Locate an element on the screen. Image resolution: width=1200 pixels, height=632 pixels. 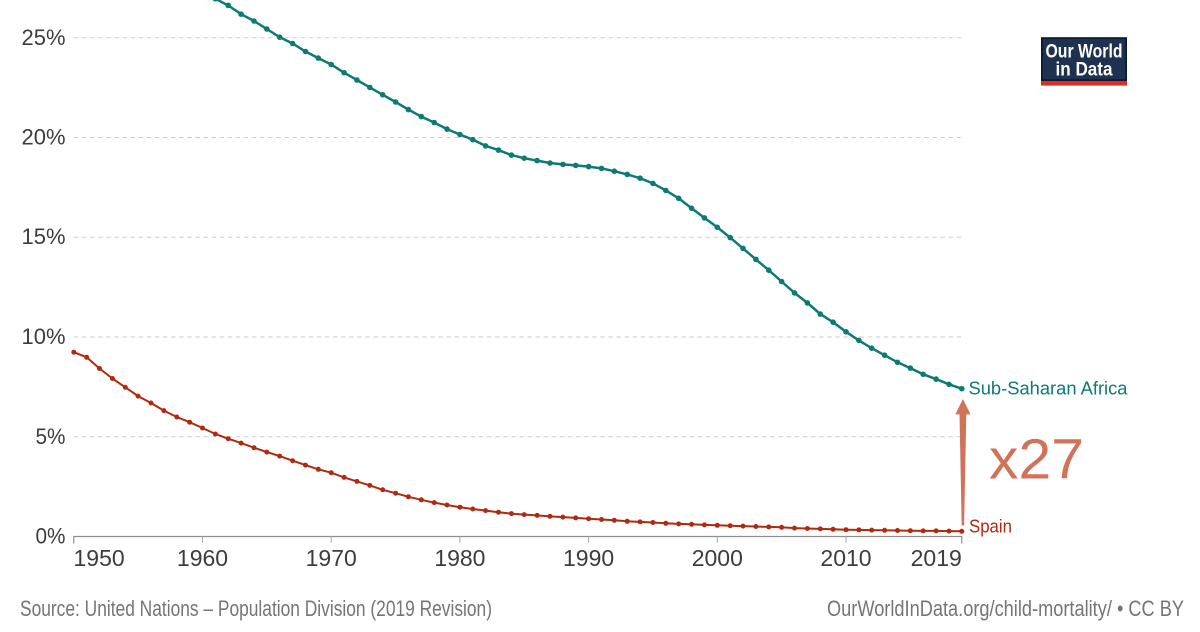
svg-text: 1950 is located at coordinates (99, 558).